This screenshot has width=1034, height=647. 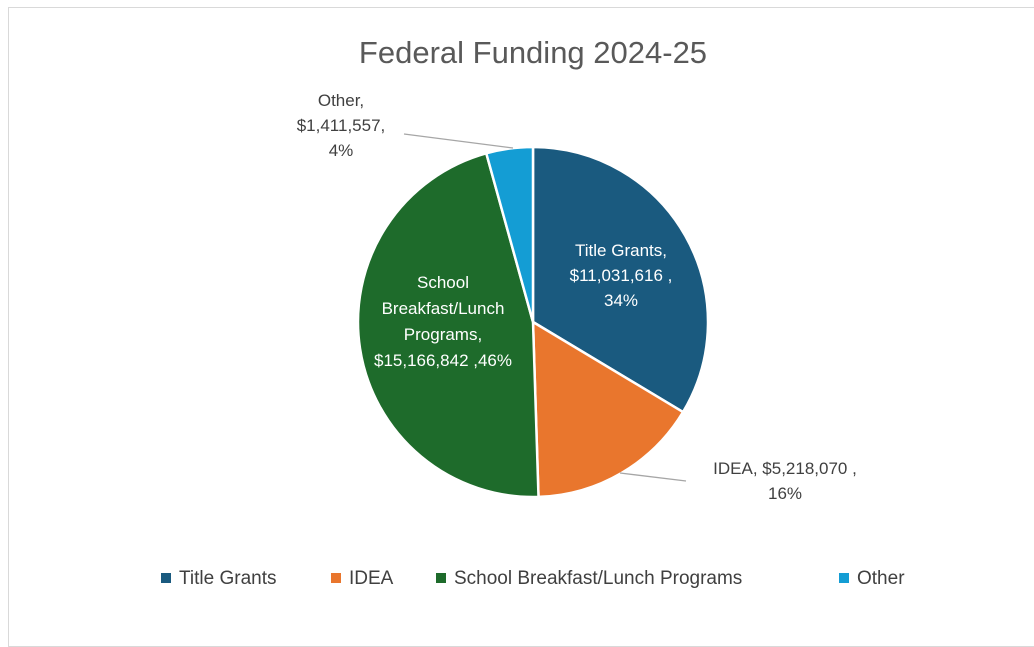 I want to click on legend-swatch-school-breakfast-lunch-programs, so click(x=441, y=578).